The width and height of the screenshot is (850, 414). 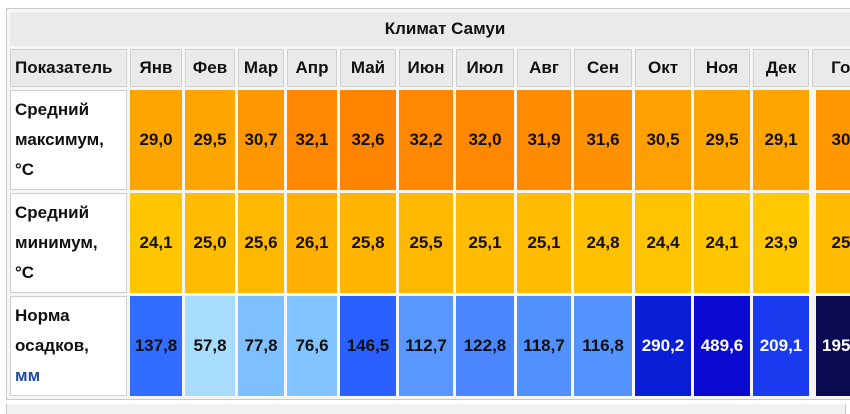 I want to click on row-label-line: мм, so click(x=28, y=375).